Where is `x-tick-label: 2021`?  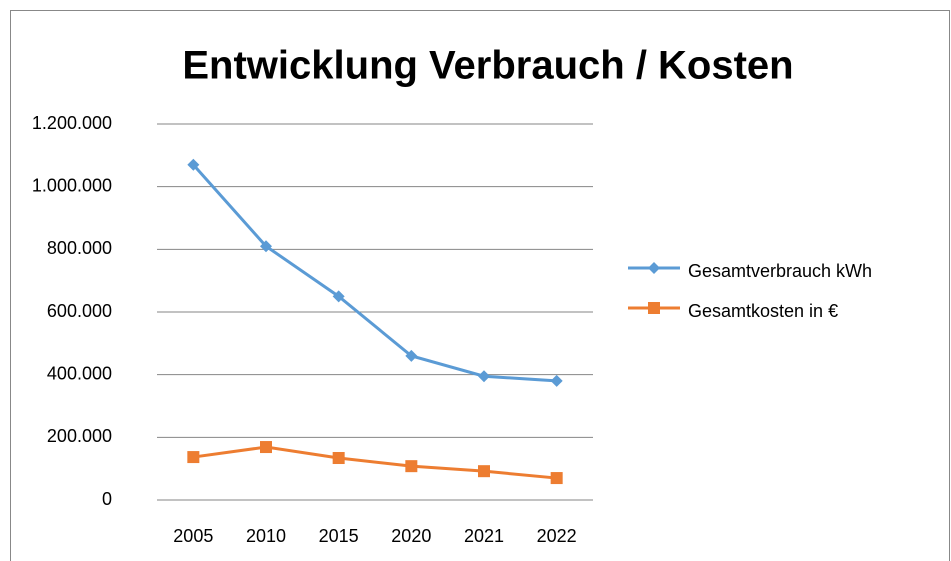 x-tick-label: 2021 is located at coordinates (484, 536).